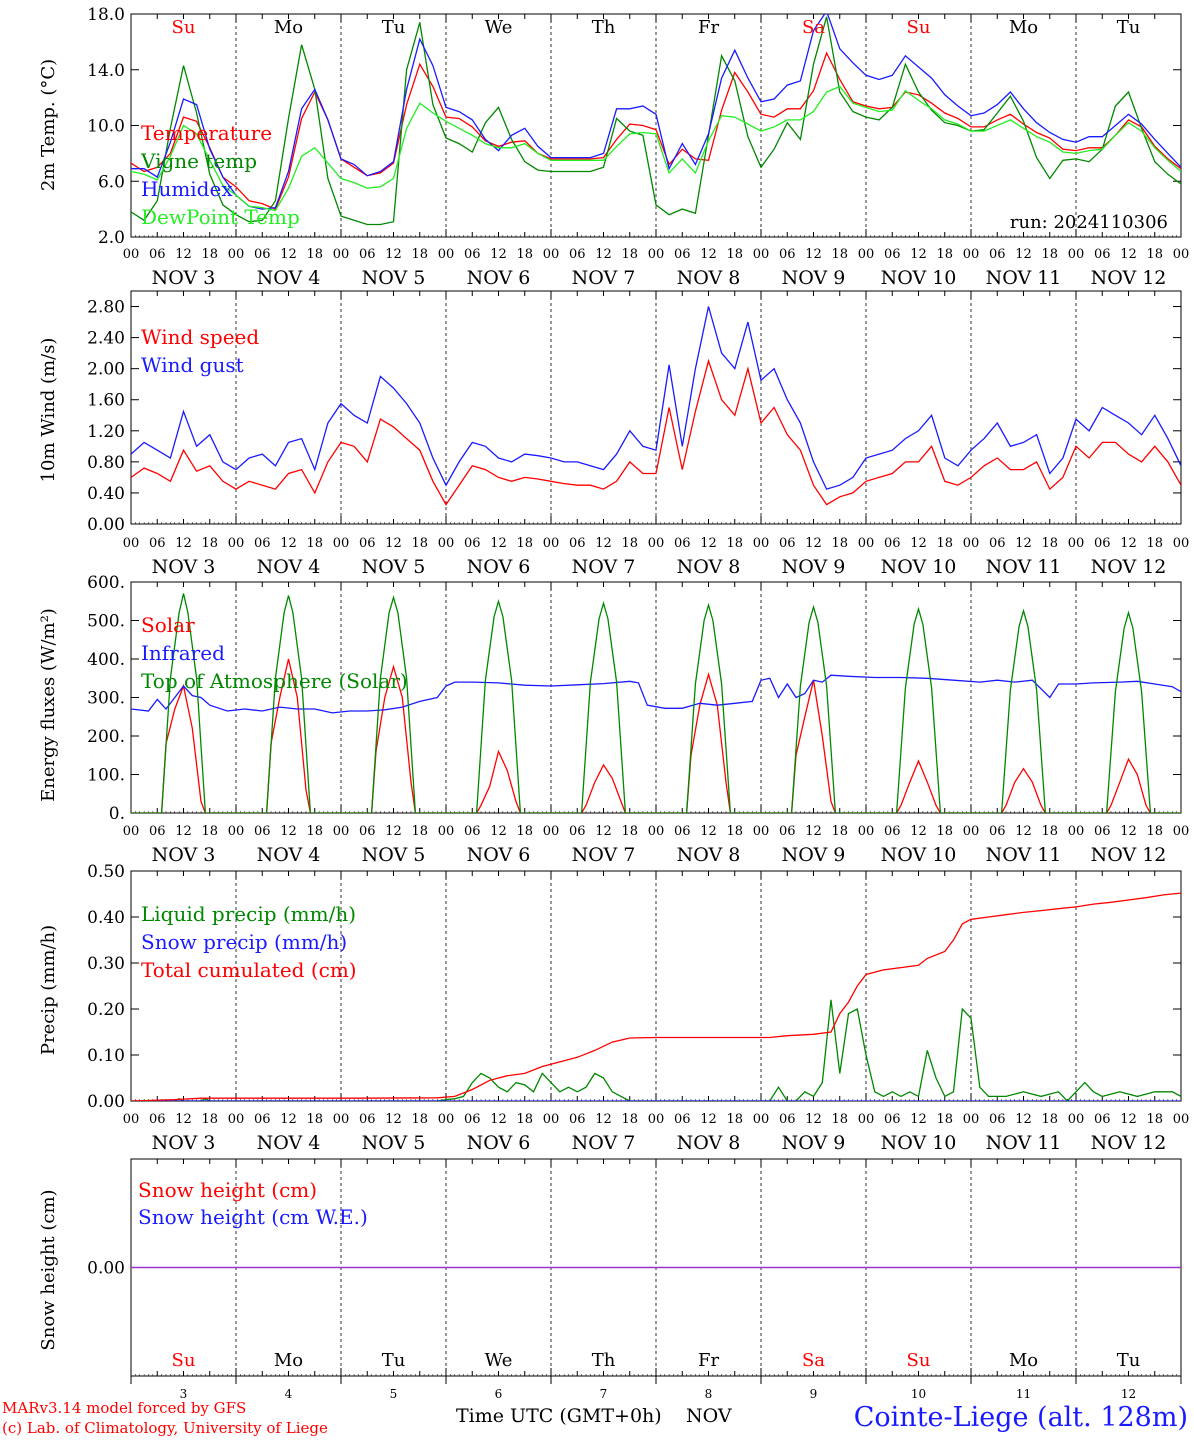 The image size is (1194, 1440). Describe the element at coordinates (106, 737) in the screenshot. I see `y-tick-label: 200.` at that location.